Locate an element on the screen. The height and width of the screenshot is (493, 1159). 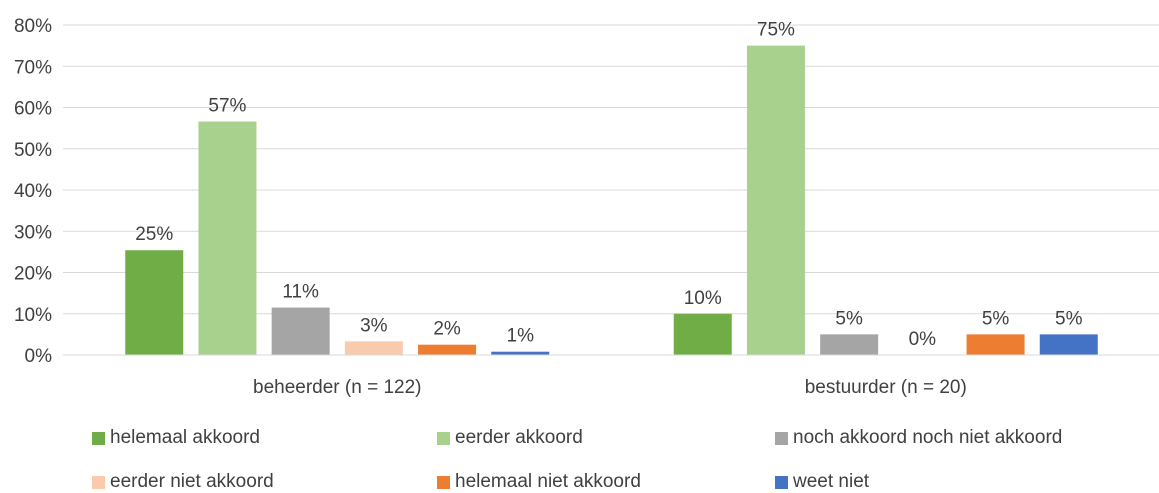
y-tick-label: 30% is located at coordinates (33, 232).